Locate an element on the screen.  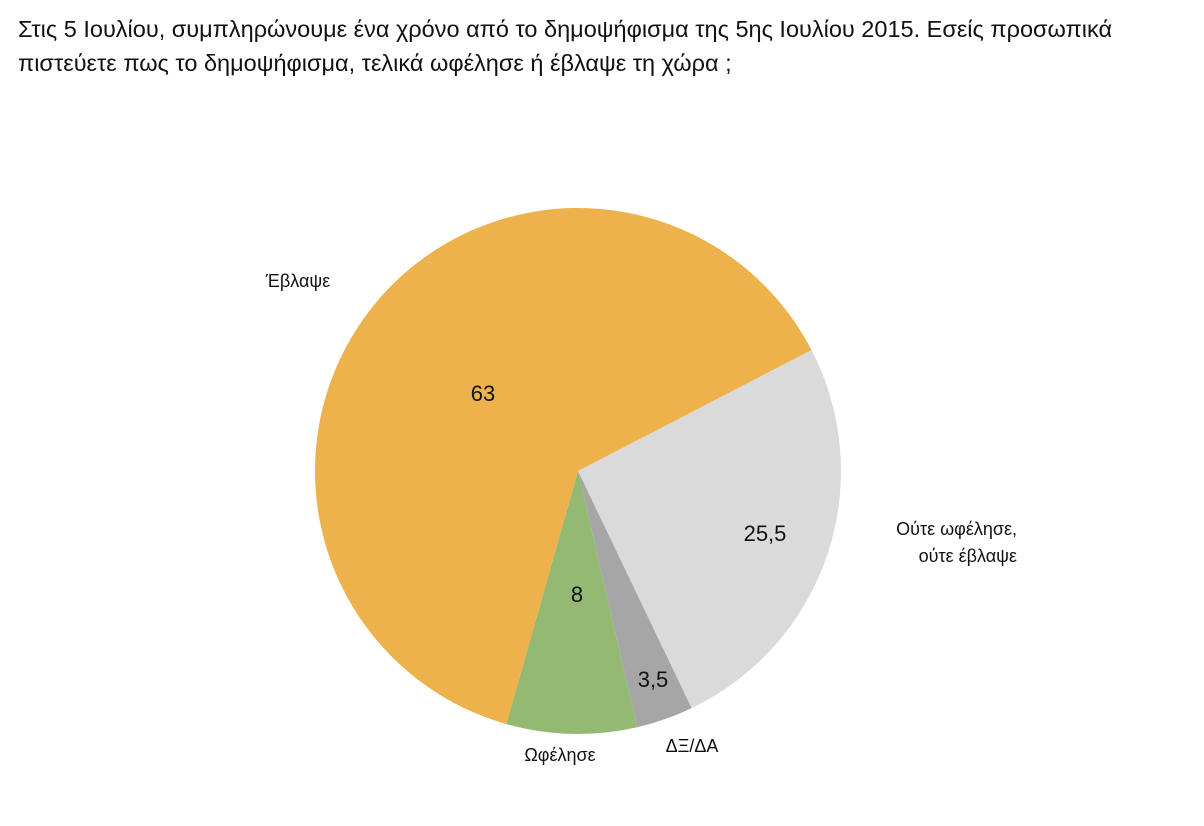
value-label: 8 is located at coordinates (577, 594).